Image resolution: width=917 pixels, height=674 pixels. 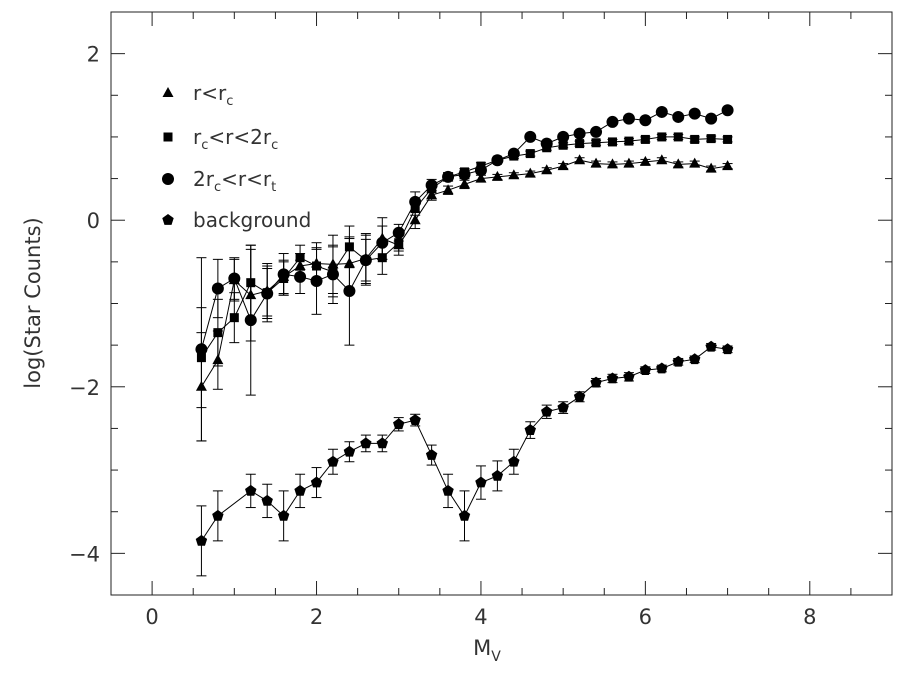 What do you see at coordinates (239, 137) in the screenshot?
I see `legend-label-part: <r<2r` at bounding box center [239, 137].